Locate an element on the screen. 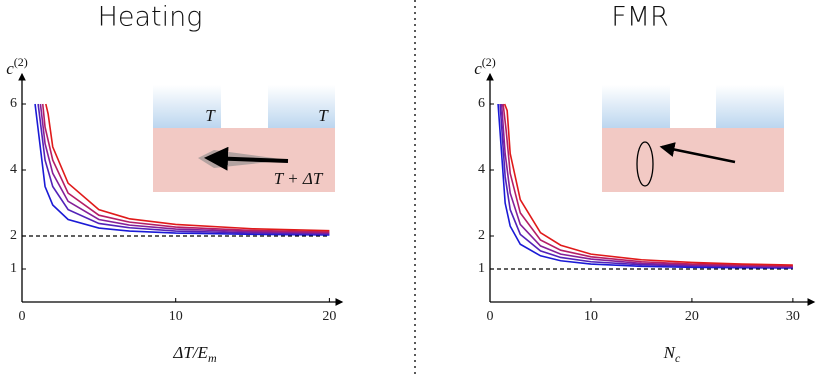 The height and width of the screenshot is (374, 830). x-axis-label: ΔT/Em is located at coordinates (194, 354).